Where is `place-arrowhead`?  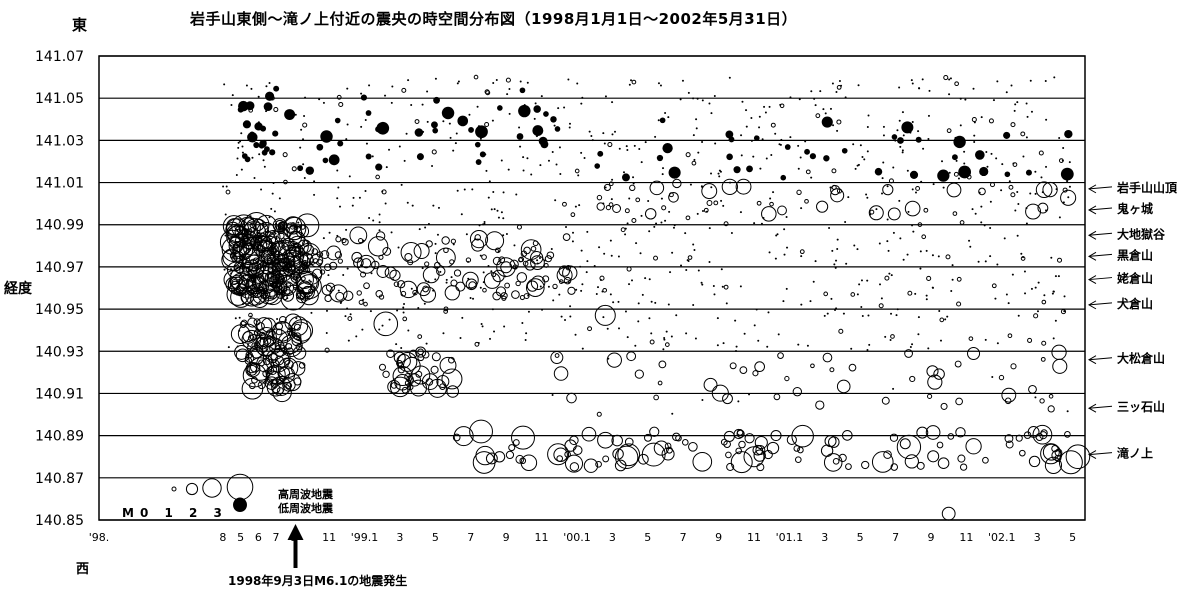 place-arrowhead is located at coordinates (1092, 408).